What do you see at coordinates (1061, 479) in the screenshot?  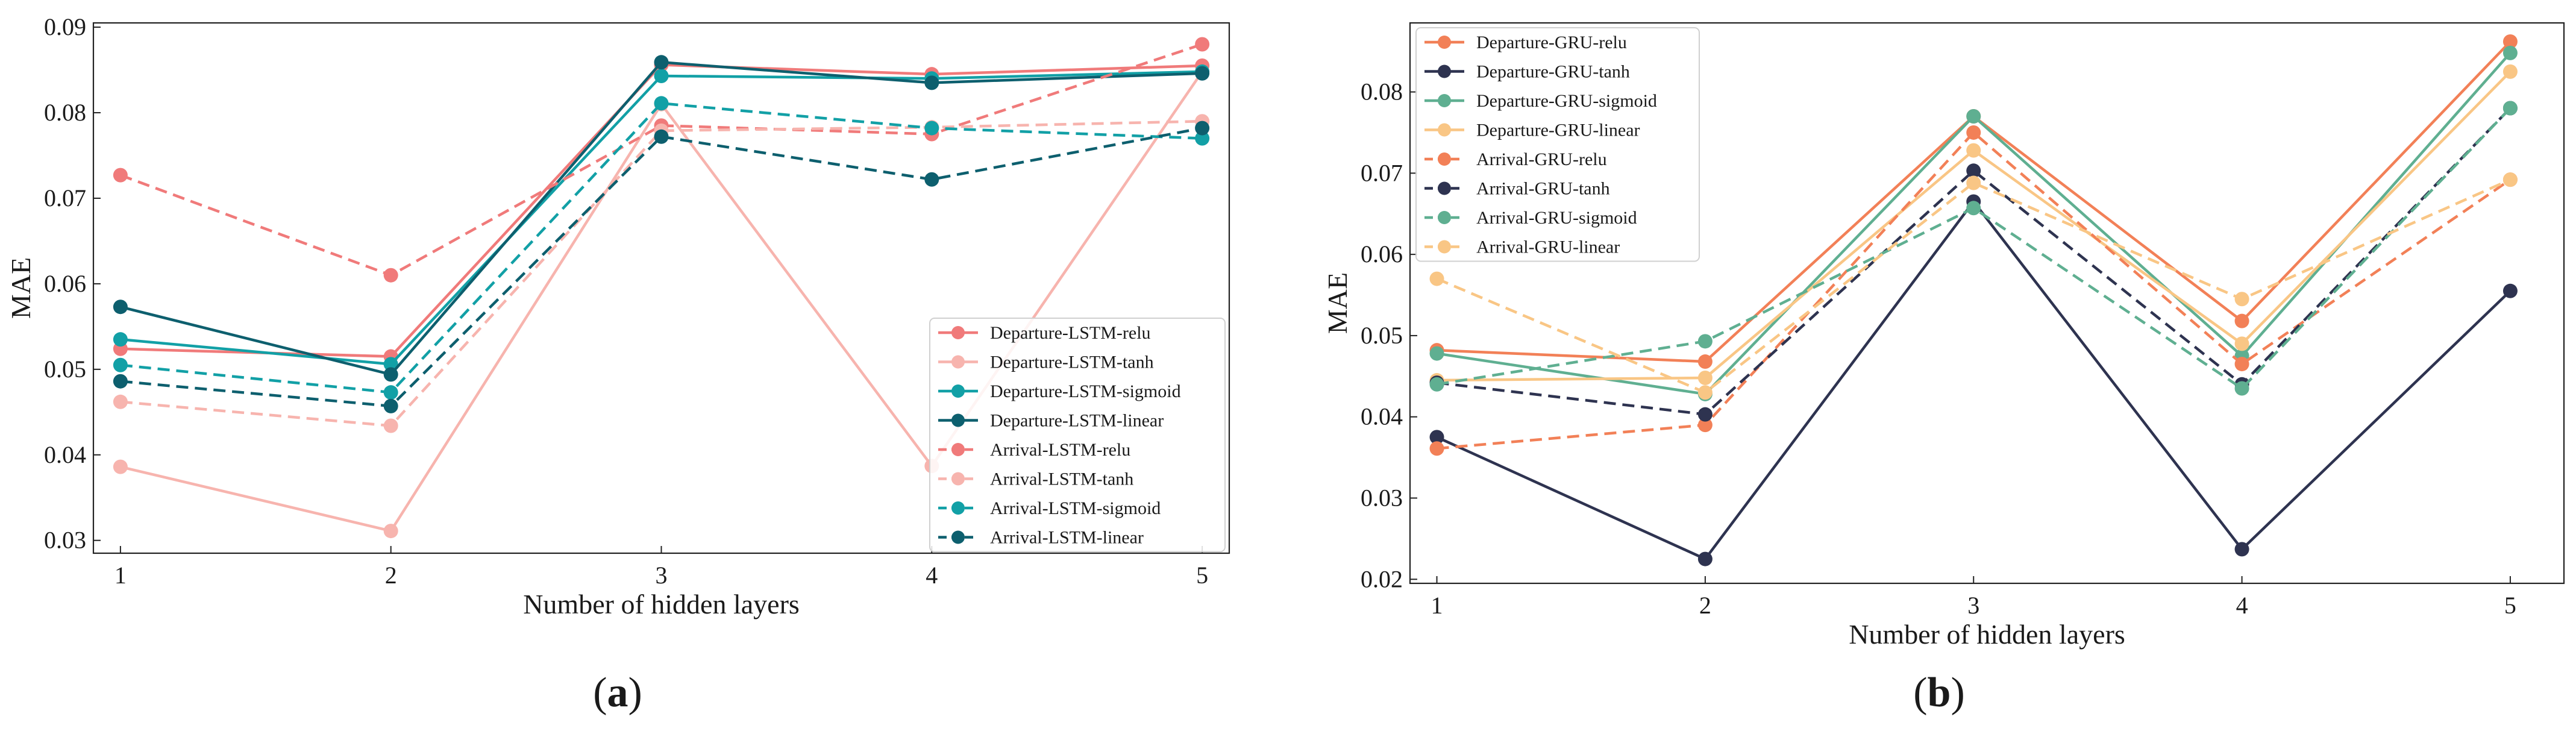 I see `legend-label: Arrival-LSTM-tanh` at bounding box center [1061, 479].